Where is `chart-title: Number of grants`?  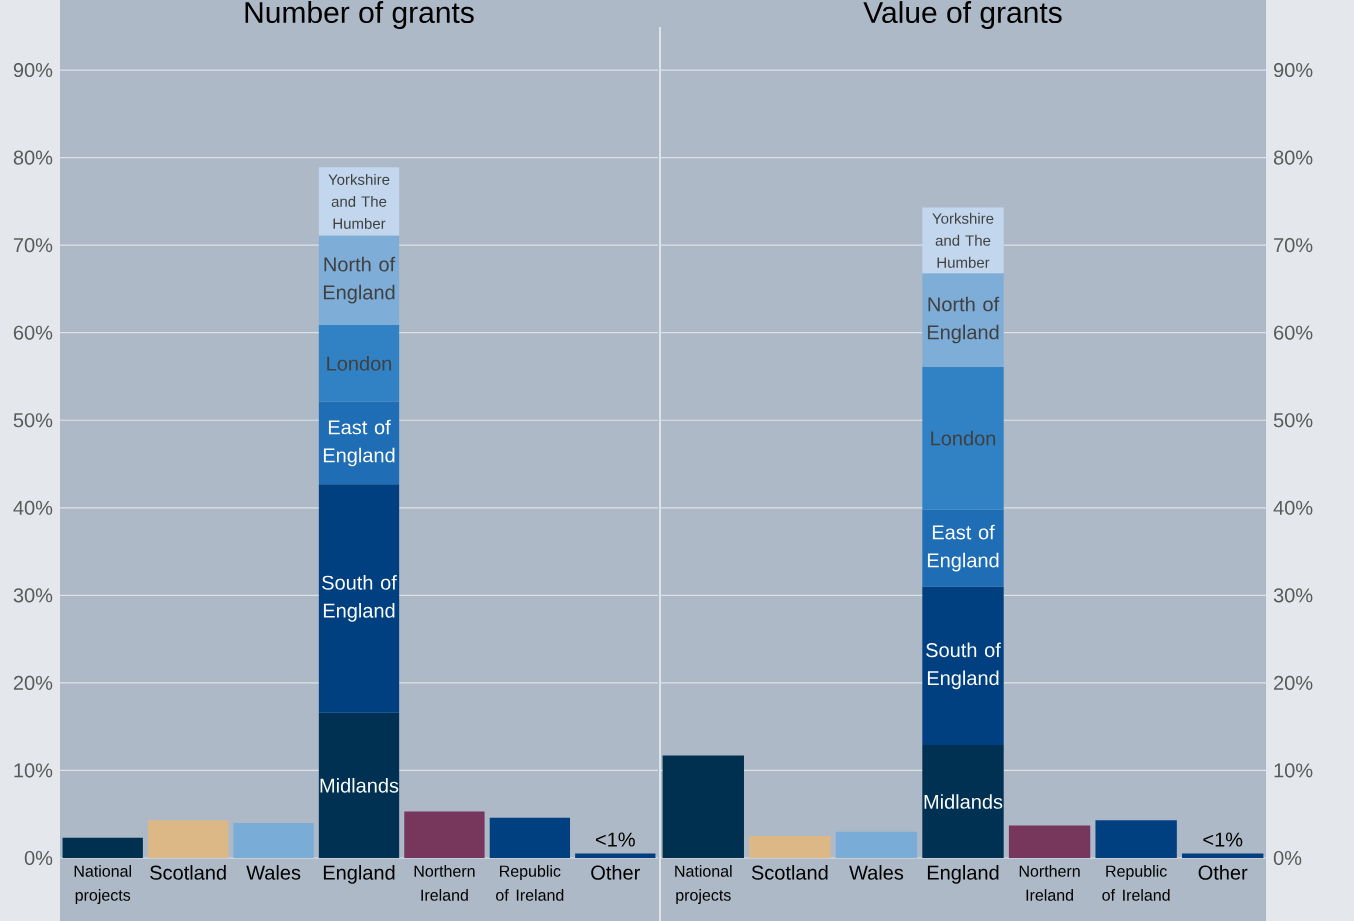
chart-title: Number of grants is located at coordinates (359, 15).